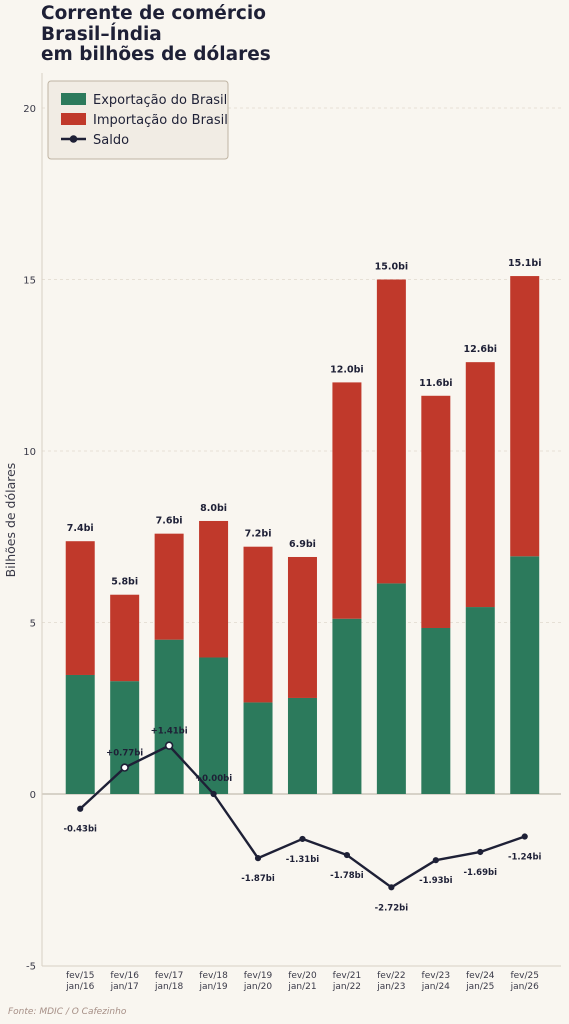 This screenshot has width=569, height=1024. What do you see at coordinates (525, 858) in the screenshot?
I see `saldo-label: -1.24bi` at bounding box center [525, 858].